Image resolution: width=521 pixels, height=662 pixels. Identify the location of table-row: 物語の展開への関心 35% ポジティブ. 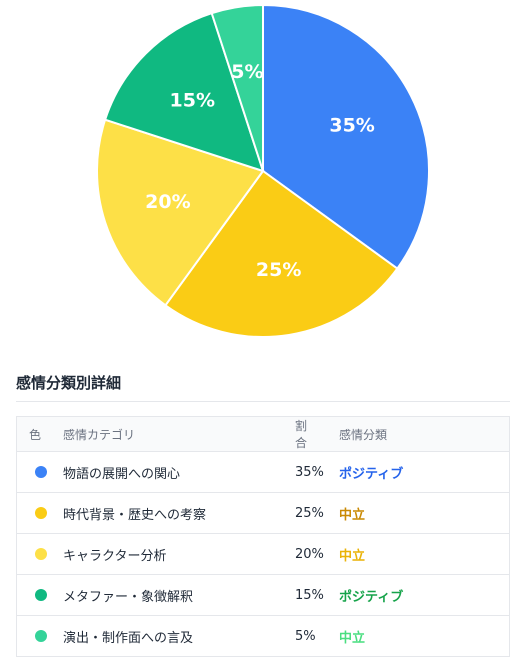
(263, 472).